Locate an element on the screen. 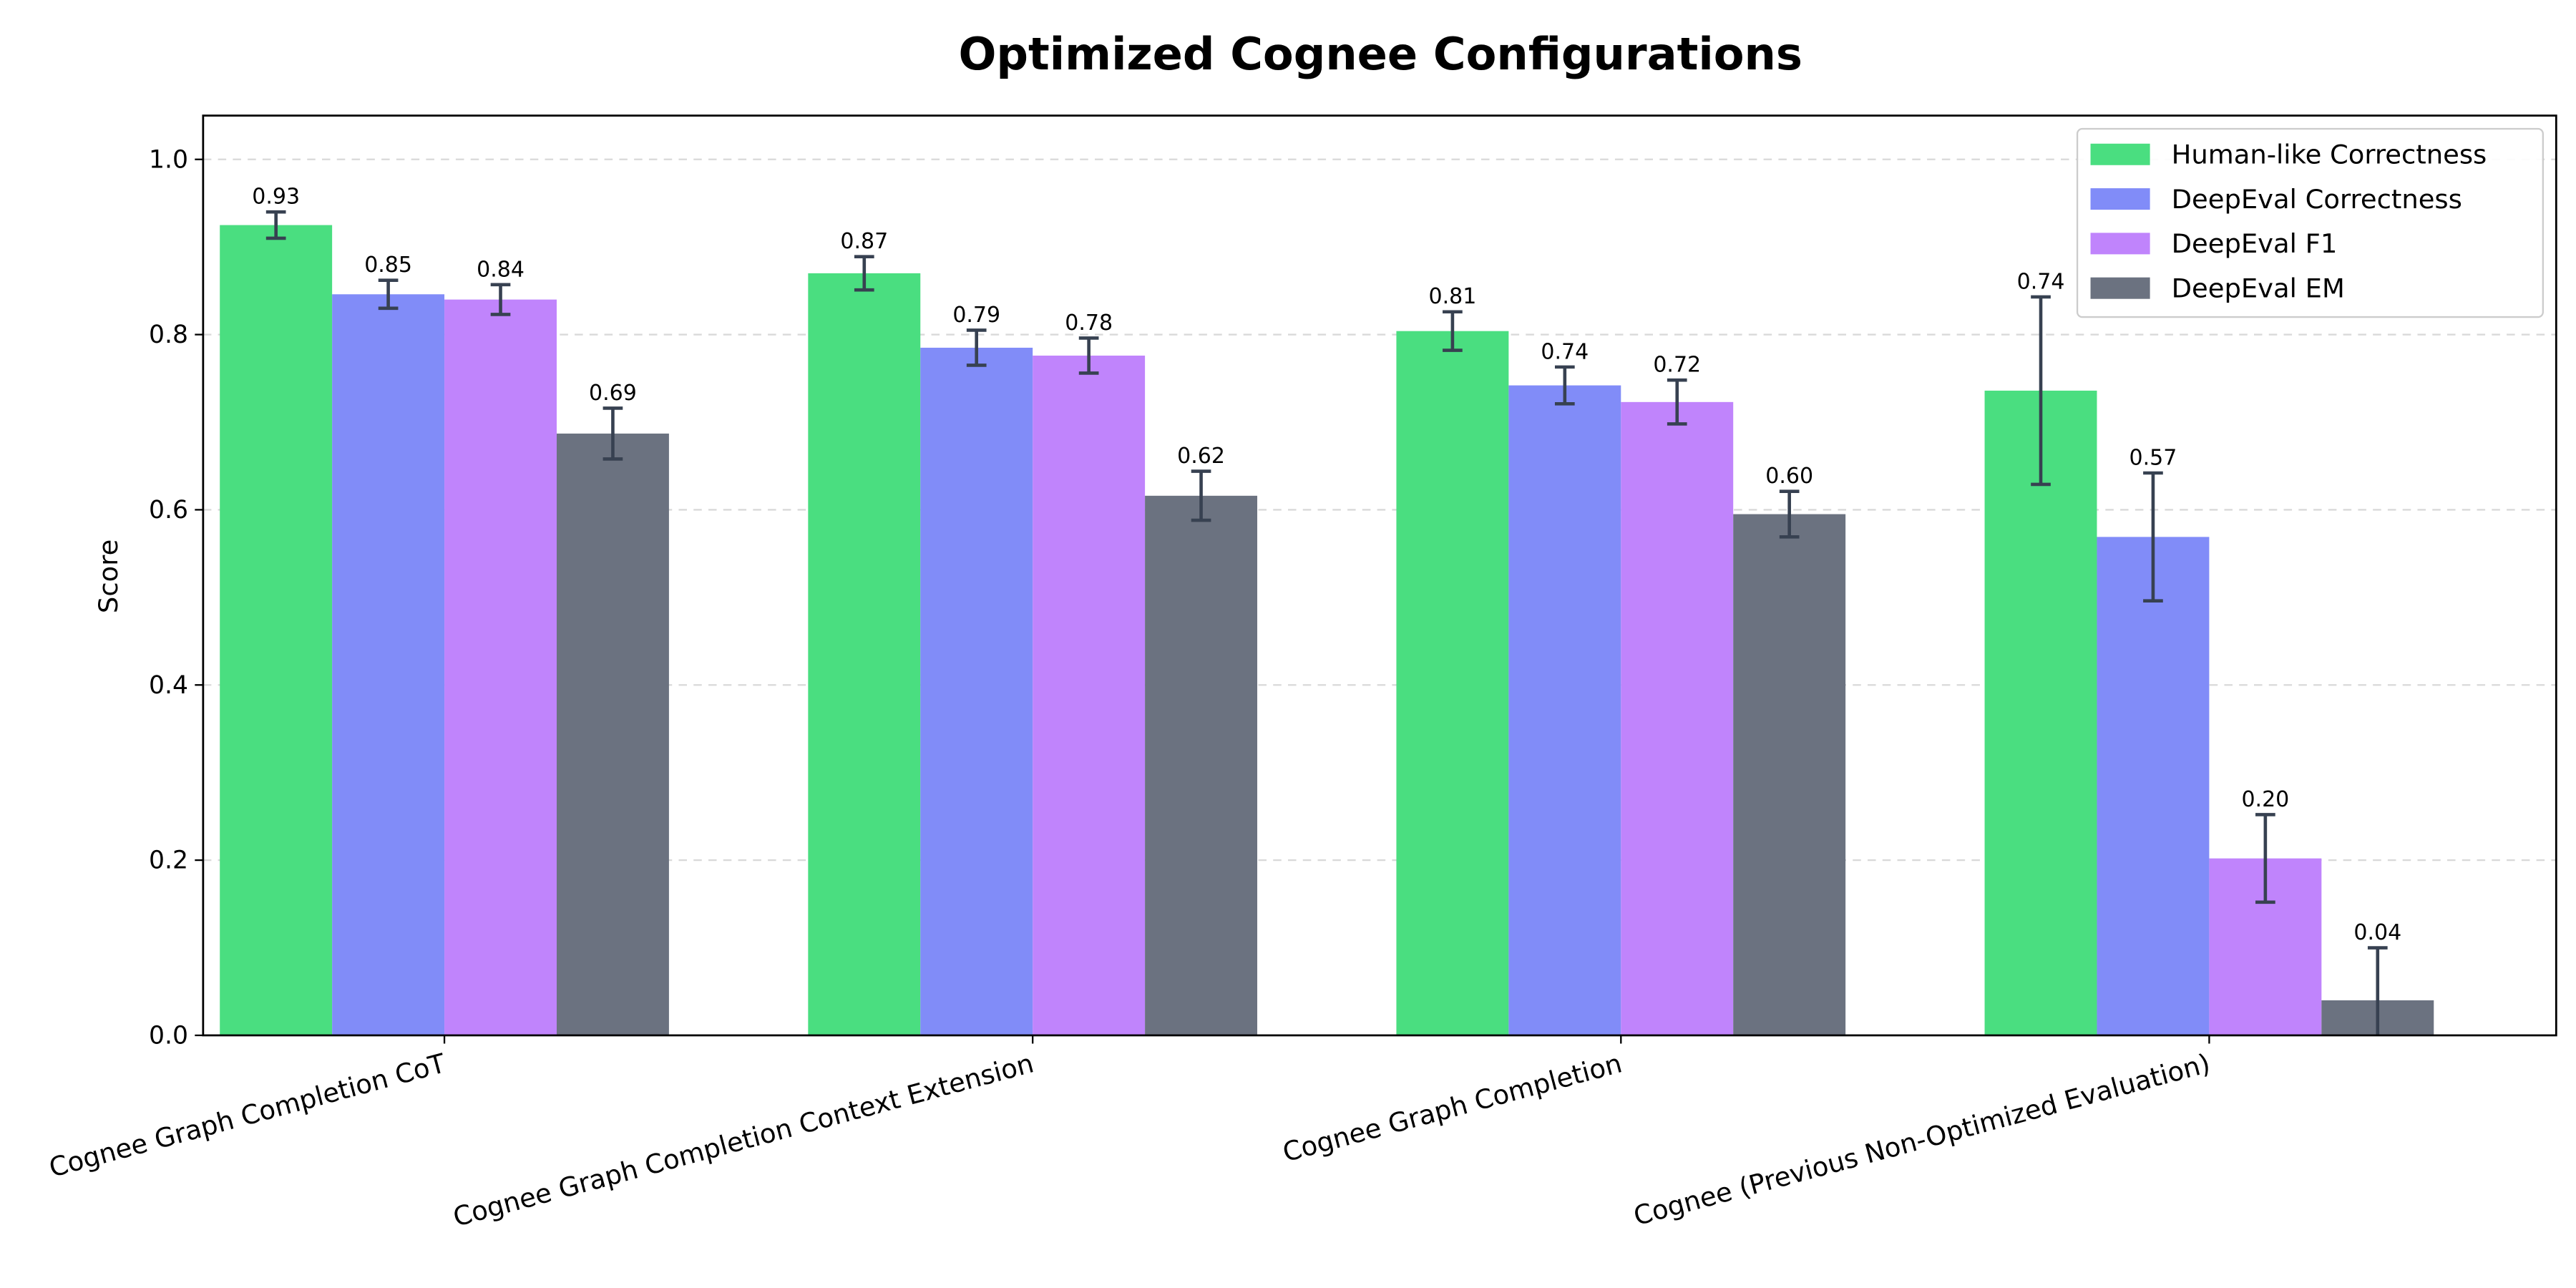 The width and height of the screenshot is (2576, 1288). legend-label: DeepEval F1 is located at coordinates (2255, 243).